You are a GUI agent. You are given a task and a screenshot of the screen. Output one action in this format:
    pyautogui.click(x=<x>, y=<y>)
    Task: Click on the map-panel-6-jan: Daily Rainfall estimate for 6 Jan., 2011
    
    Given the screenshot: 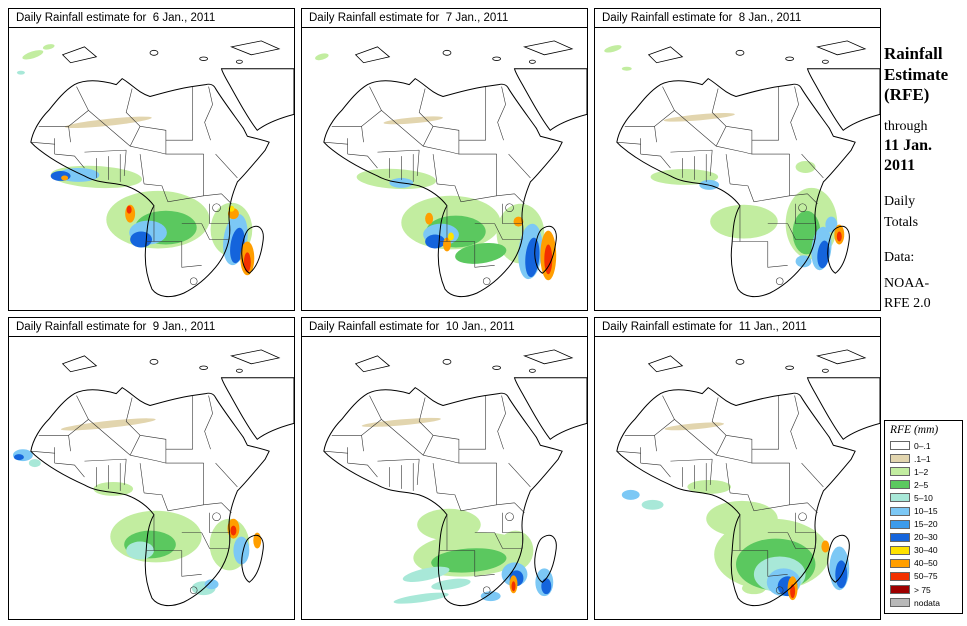 What is the action you would take?
    pyautogui.click(x=151, y=159)
    